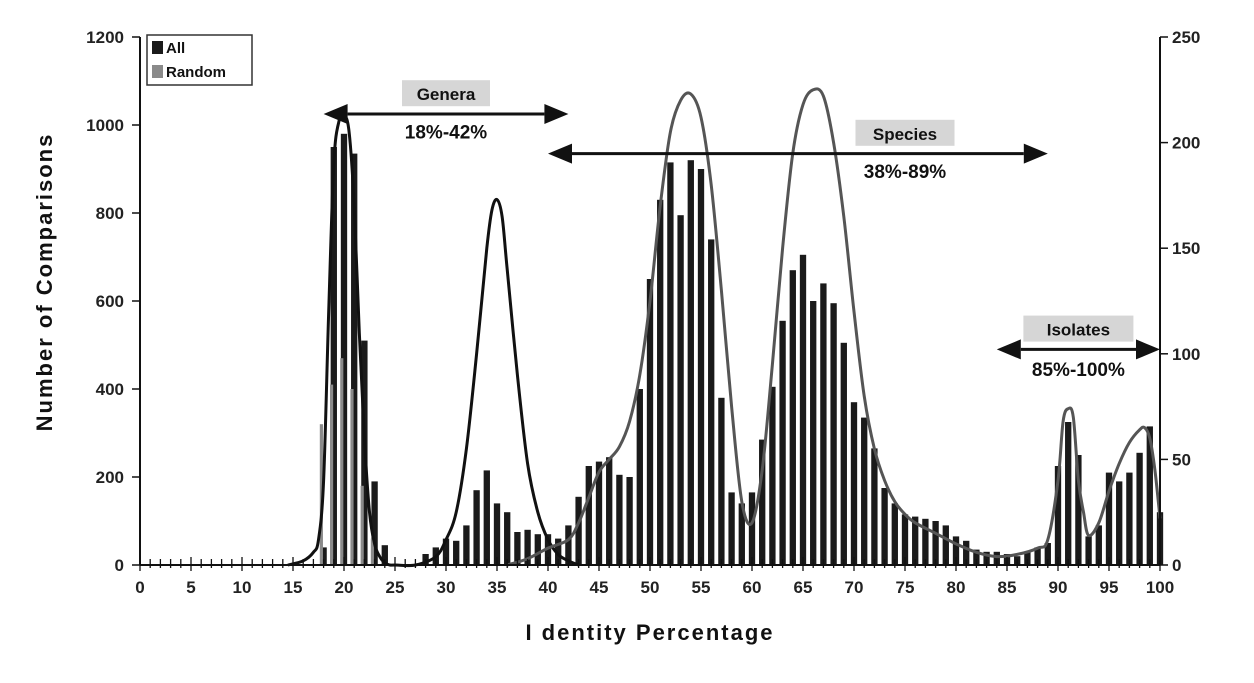 Image resolution: width=1254 pixels, height=683 pixels. Describe the element at coordinates (190, 587) in the screenshot. I see `x-tick-label: 5` at that location.